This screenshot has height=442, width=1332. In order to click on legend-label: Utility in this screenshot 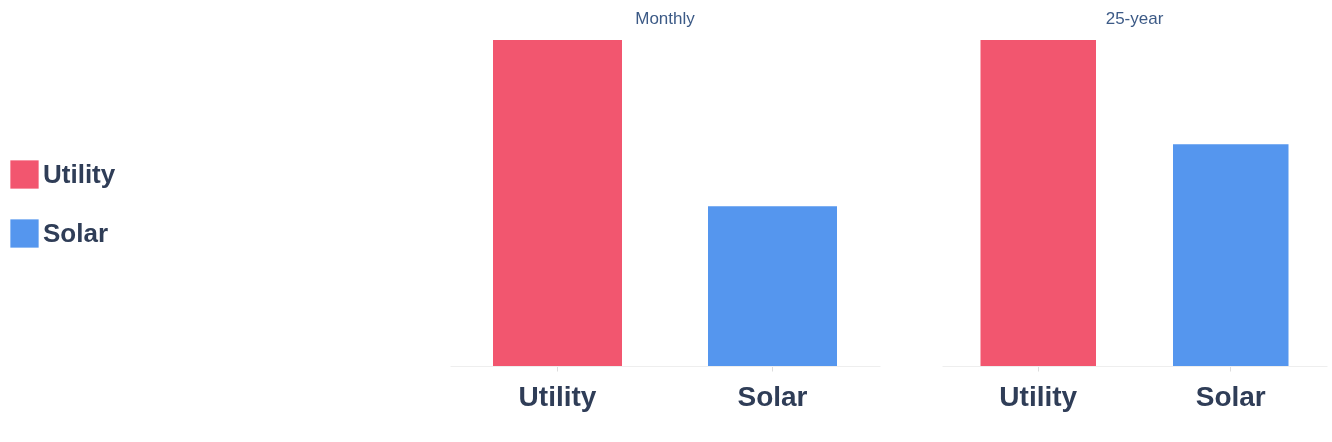, I will do `click(79, 173)`.